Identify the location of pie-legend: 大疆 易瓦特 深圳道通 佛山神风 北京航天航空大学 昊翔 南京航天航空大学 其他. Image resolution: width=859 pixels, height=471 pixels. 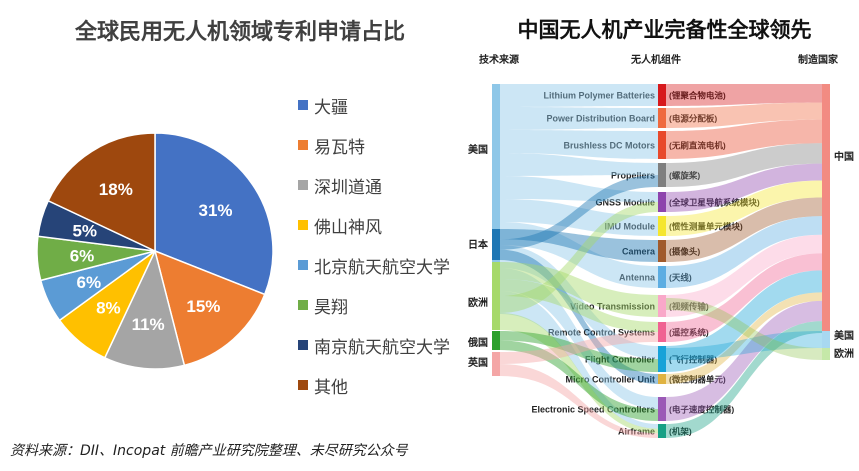
(374, 250).